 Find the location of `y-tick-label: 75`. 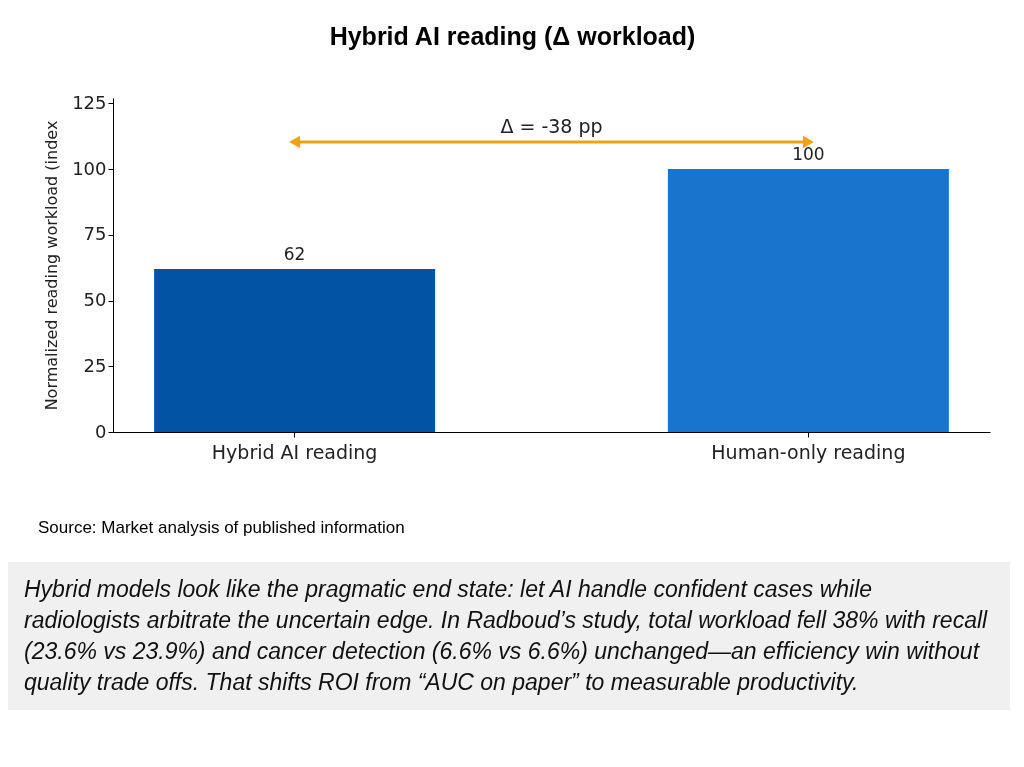

y-tick-label: 75 is located at coordinates (95, 234).